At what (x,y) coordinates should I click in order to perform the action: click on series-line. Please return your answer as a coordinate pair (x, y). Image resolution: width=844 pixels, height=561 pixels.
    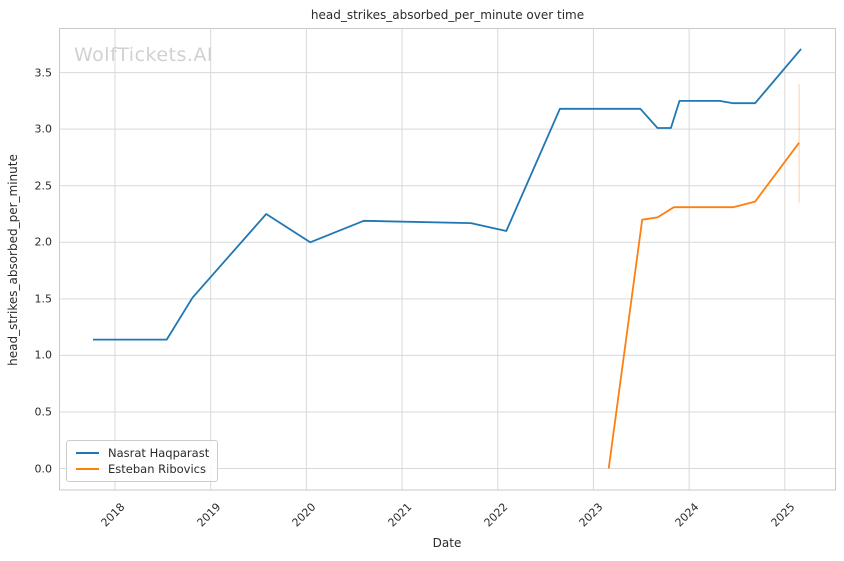
    Looking at the image, I should click on (703, 305).